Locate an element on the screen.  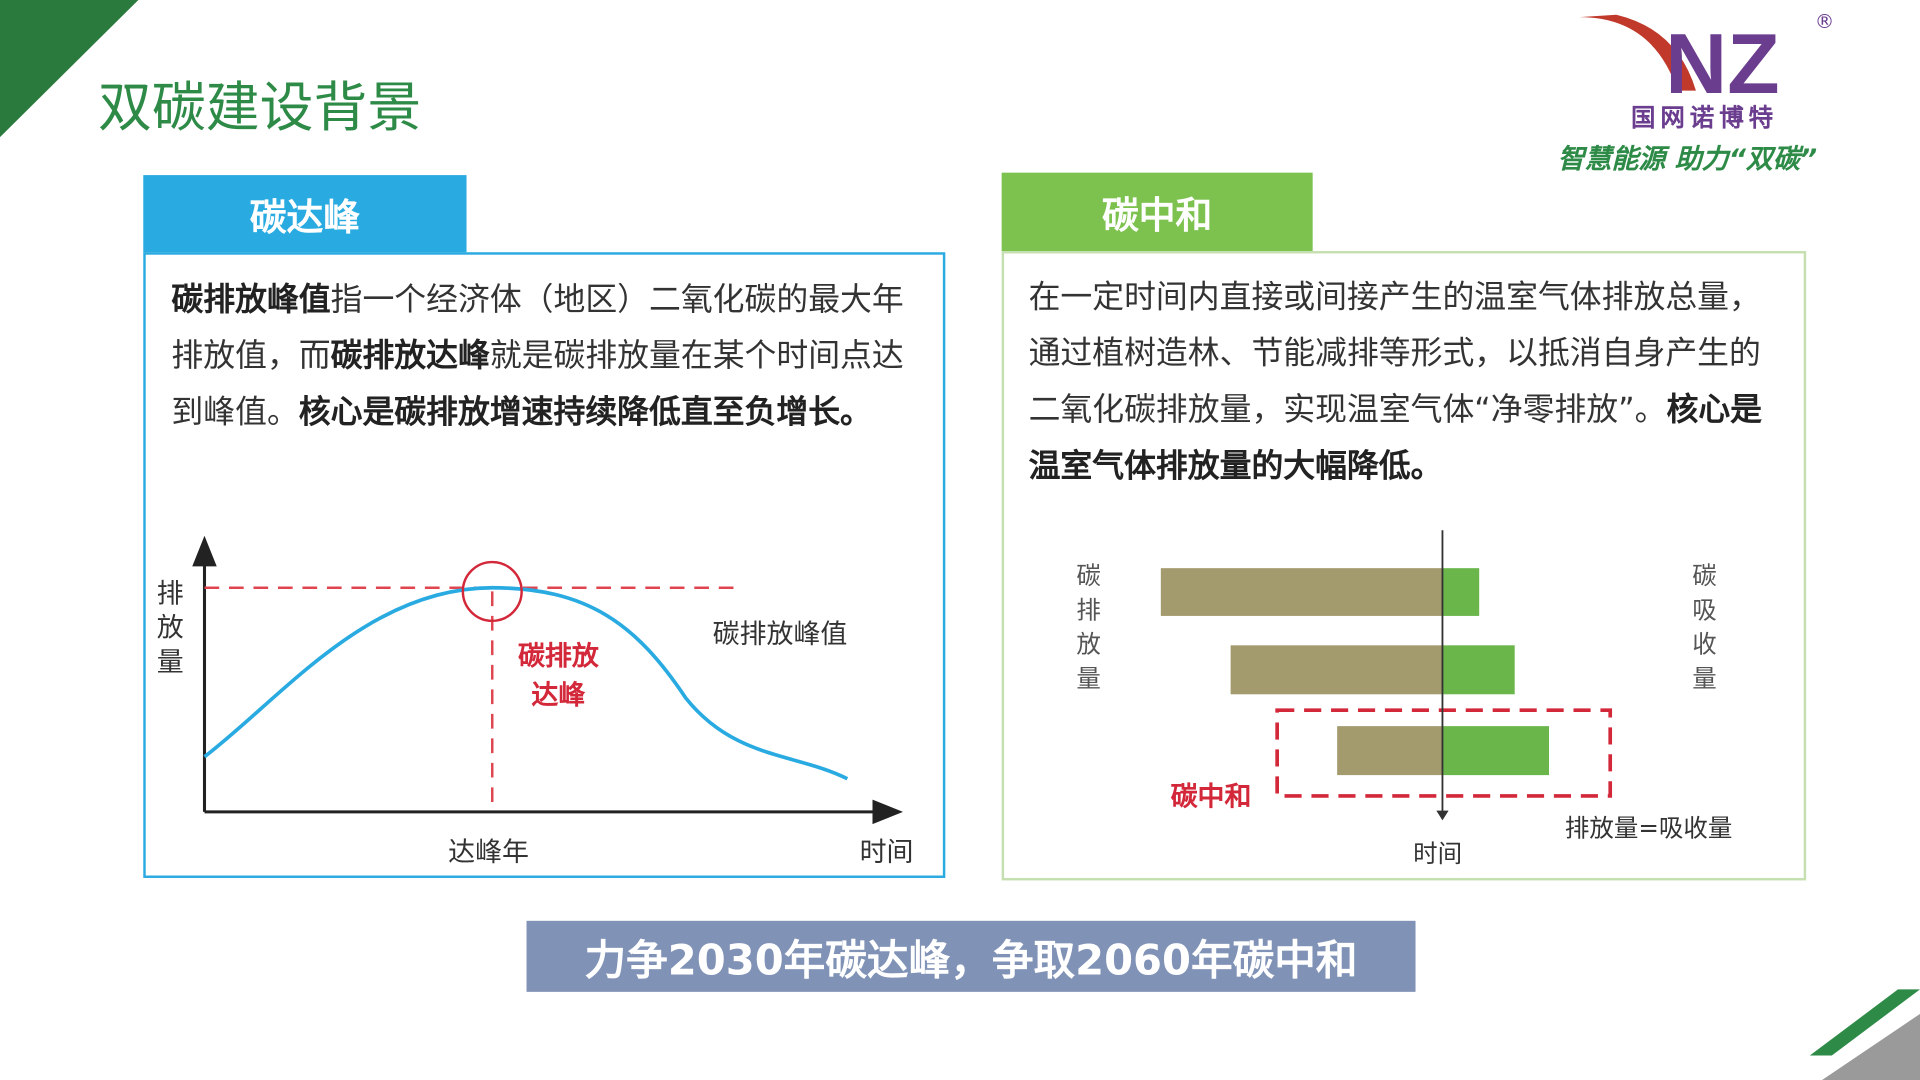
neutral-highlight is located at coordinates (1444, 753).